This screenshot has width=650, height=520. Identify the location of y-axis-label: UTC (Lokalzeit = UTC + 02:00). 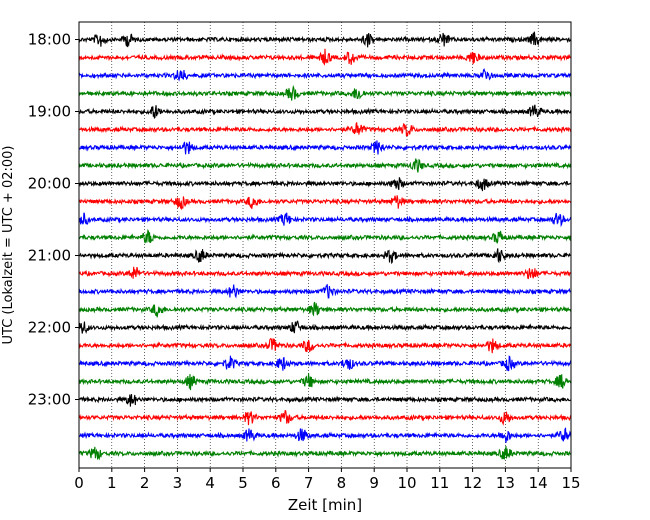
(8, 245).